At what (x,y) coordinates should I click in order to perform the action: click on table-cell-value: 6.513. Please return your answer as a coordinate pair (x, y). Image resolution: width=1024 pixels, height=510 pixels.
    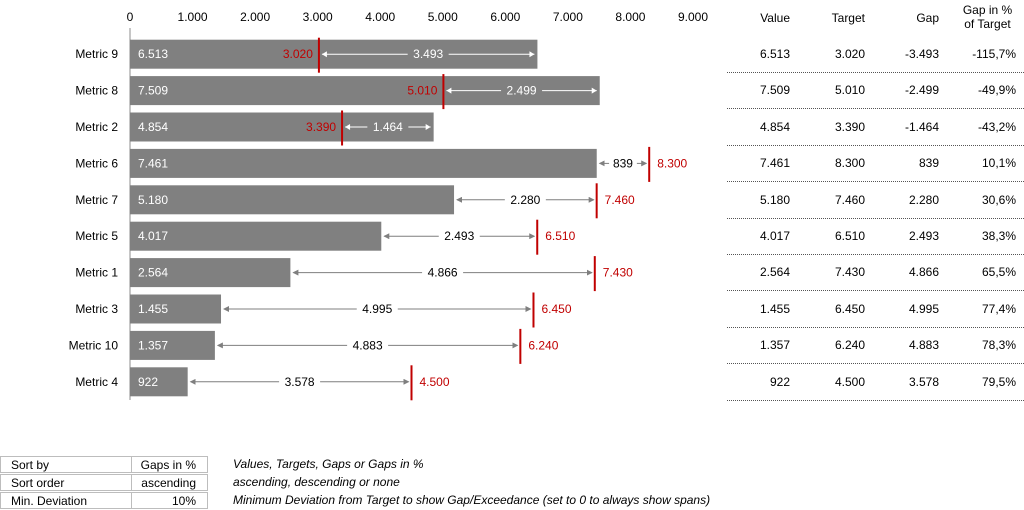
    Looking at the image, I should click on (774, 54).